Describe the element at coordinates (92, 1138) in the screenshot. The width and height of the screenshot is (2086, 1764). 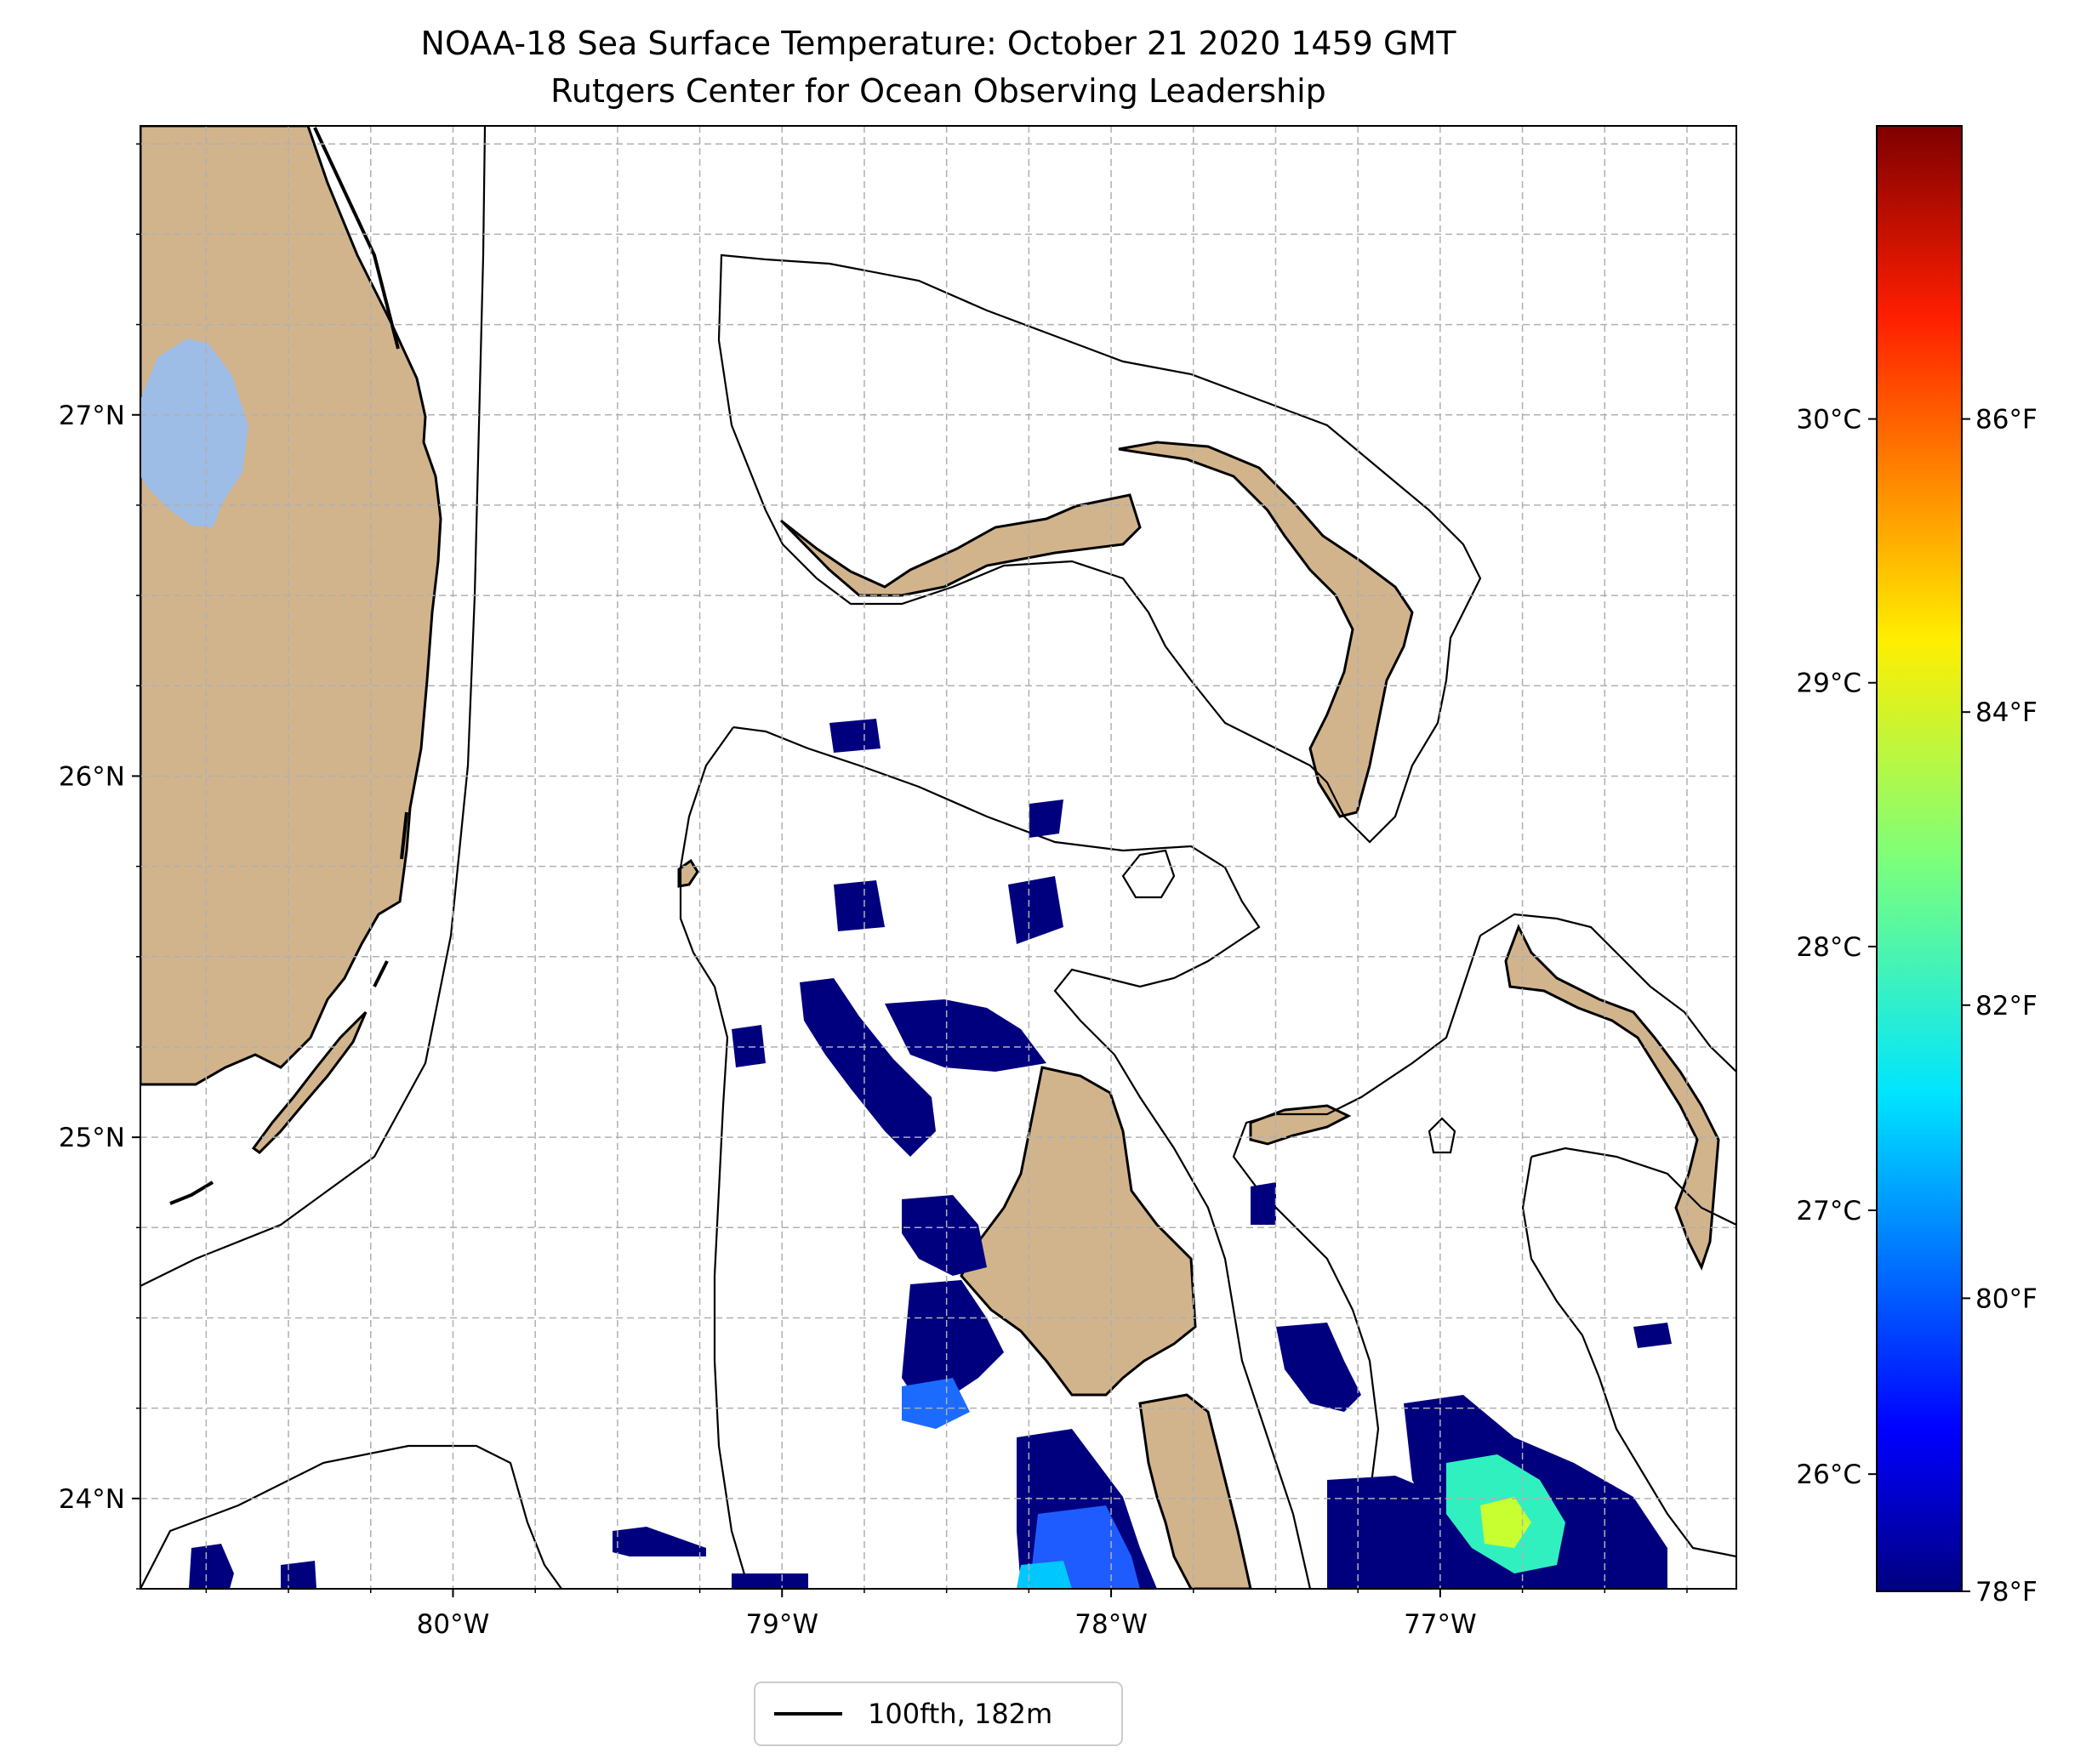
I see `lat-tick-label: 25°N` at that location.